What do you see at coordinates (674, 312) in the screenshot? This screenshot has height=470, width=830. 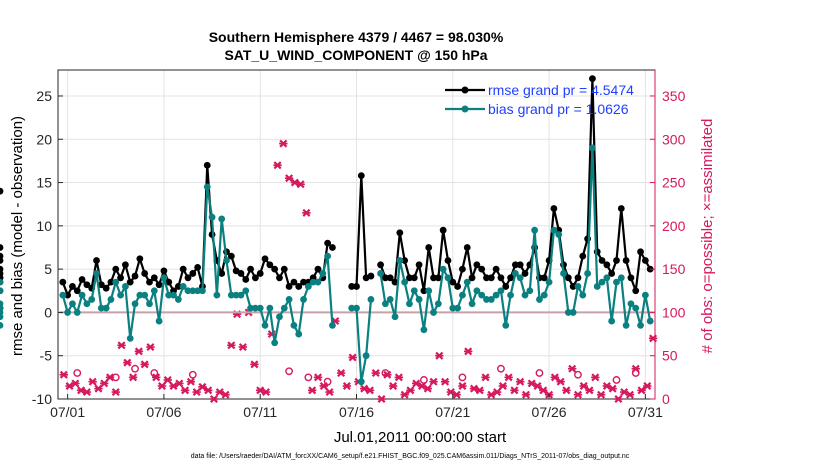 I see `y2-tick-label: 100` at bounding box center [674, 312].